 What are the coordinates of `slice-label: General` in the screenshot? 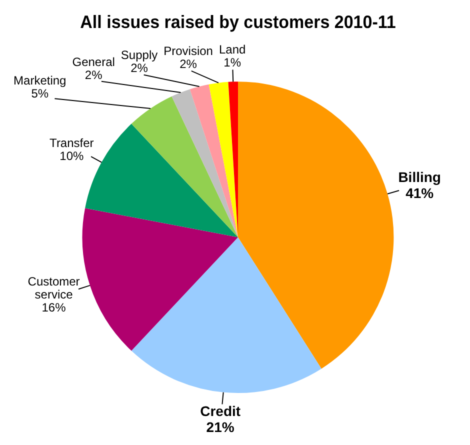 It's located at (93, 62).